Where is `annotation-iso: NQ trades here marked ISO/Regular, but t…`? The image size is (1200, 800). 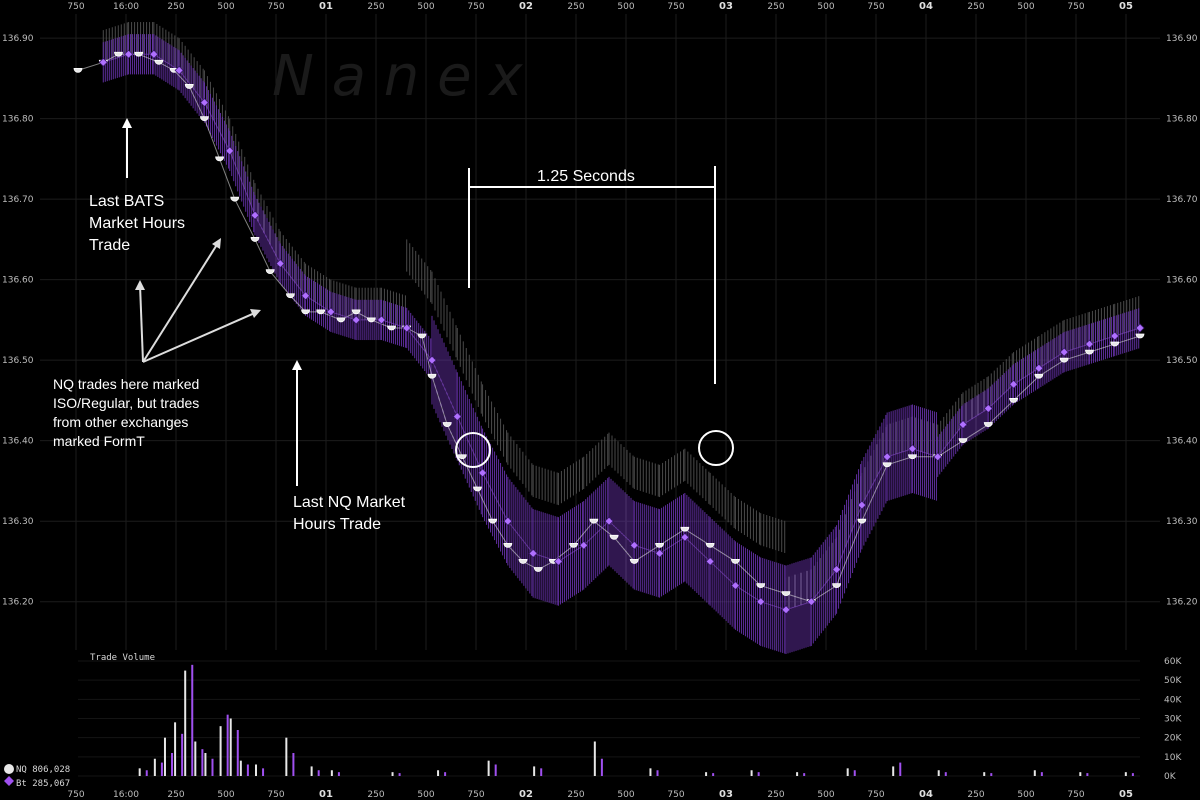 annotation-iso: NQ trades here marked ISO/Regular, but t… is located at coordinates (157, 343).